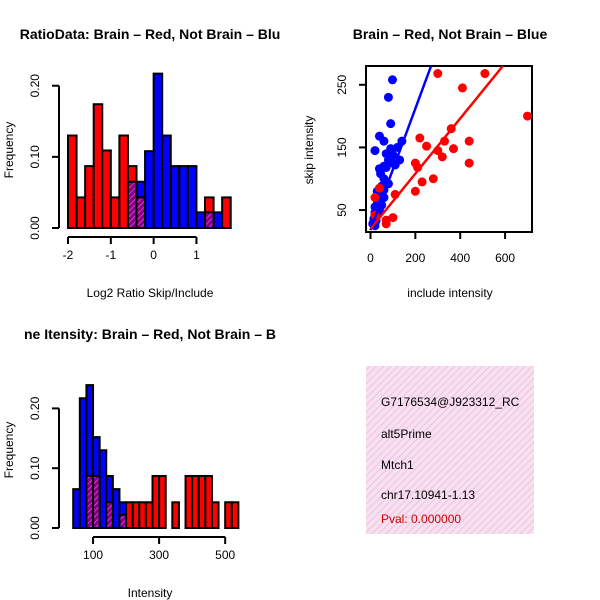 The image size is (600, 600). I want to click on scatter-axes: 0 200 400 600 50 150 250, so click(425, 169).